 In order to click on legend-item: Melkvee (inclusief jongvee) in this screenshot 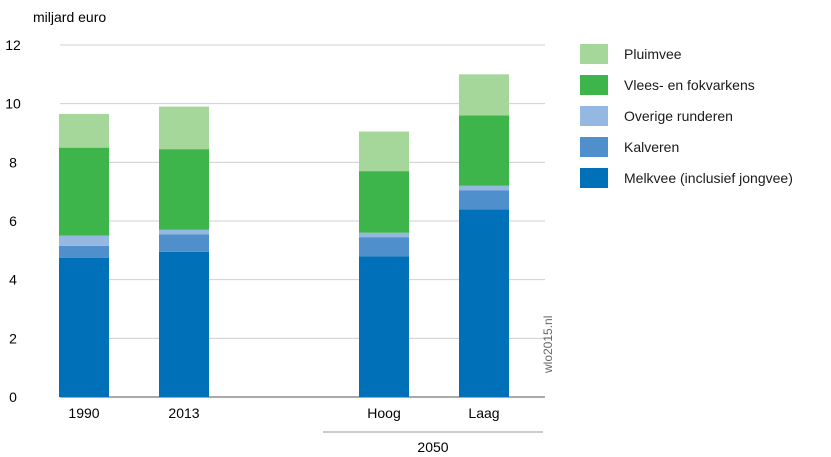, I will do `click(686, 177)`.